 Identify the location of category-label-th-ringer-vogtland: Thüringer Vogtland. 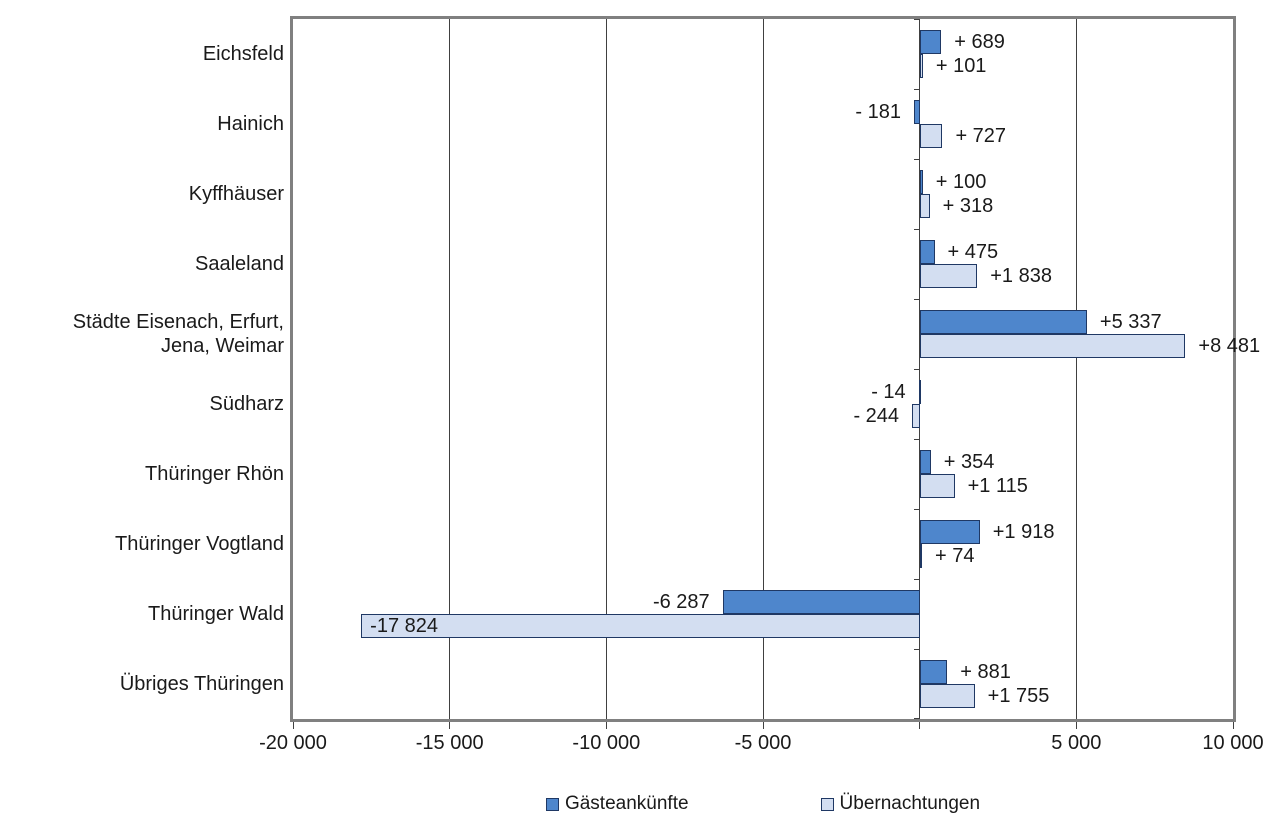
(199, 544).